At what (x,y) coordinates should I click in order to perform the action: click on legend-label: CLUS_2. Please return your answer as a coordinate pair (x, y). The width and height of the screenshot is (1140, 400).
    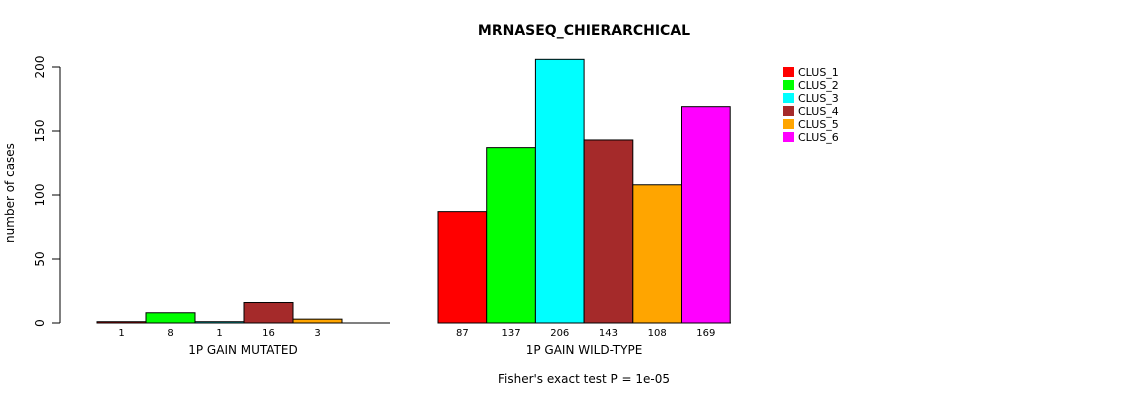
    Looking at the image, I should click on (818, 85).